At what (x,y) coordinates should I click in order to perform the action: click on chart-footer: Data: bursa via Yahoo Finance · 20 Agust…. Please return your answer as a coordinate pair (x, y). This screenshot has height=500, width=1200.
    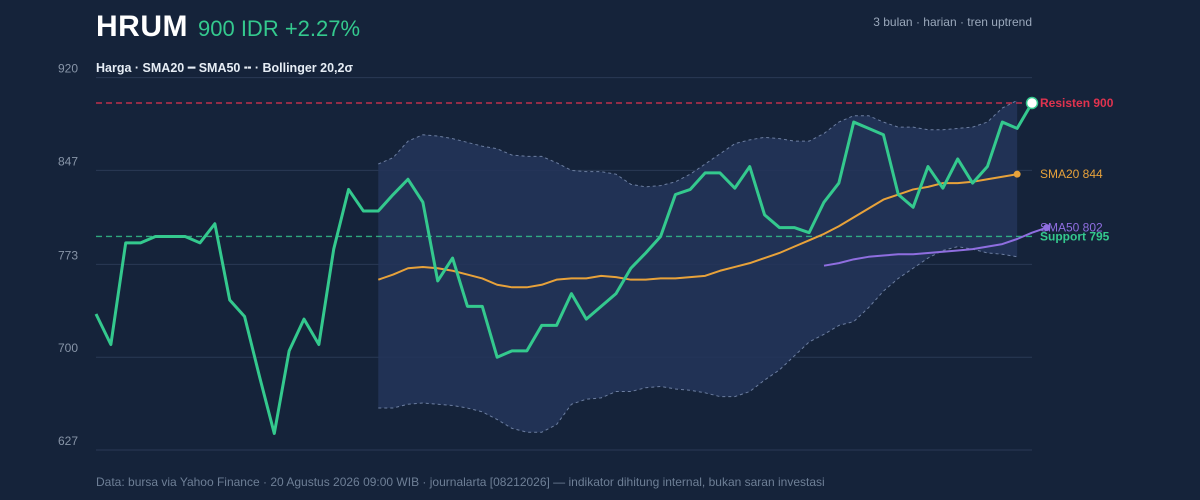
    Looking at the image, I should click on (460, 482).